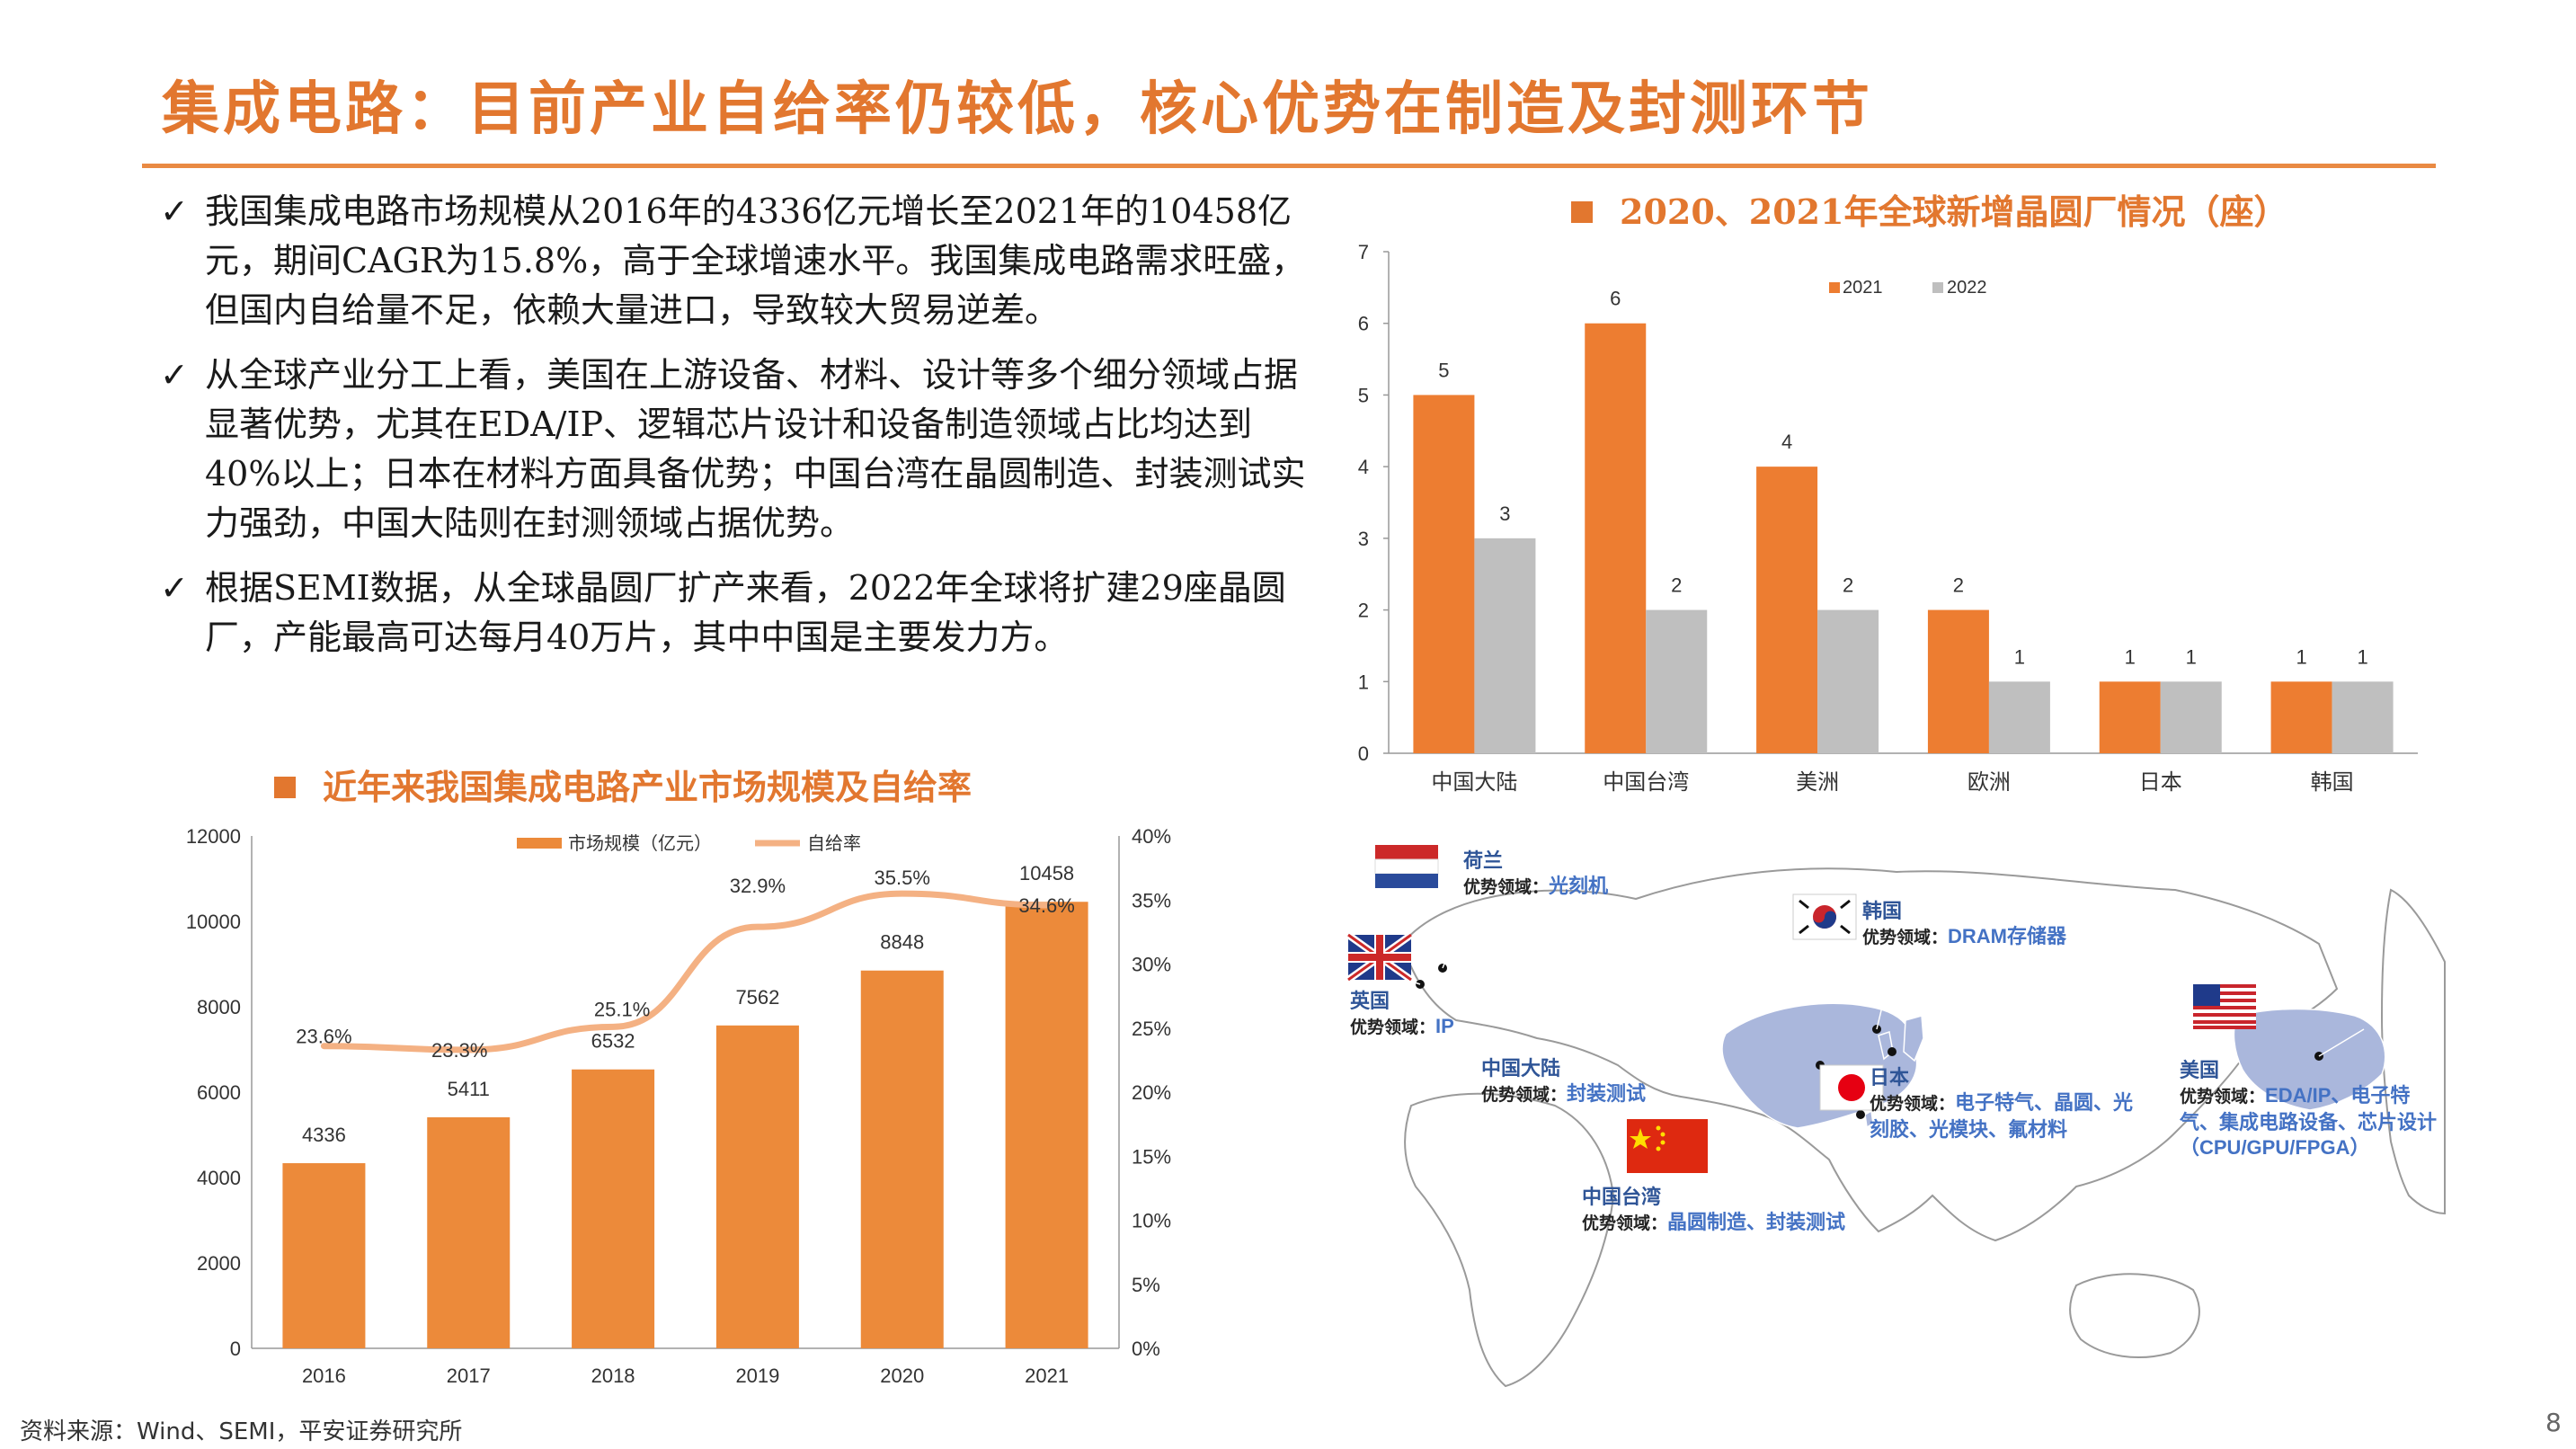 The width and height of the screenshot is (2576, 1449). What do you see at coordinates (1851, 1087) in the screenshot?
I see `japan-flag-icon` at bounding box center [1851, 1087].